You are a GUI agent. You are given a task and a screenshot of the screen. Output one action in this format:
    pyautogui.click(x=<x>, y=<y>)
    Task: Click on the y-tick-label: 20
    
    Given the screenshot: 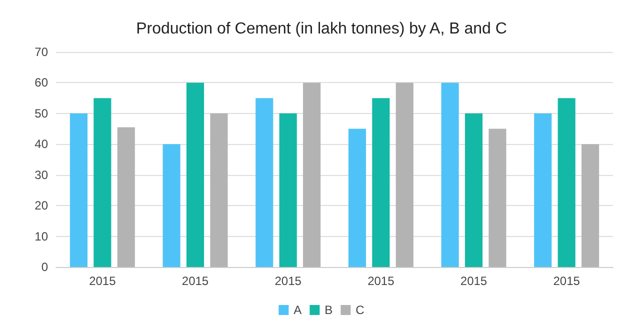 What is the action you would take?
    pyautogui.click(x=41, y=205)
    